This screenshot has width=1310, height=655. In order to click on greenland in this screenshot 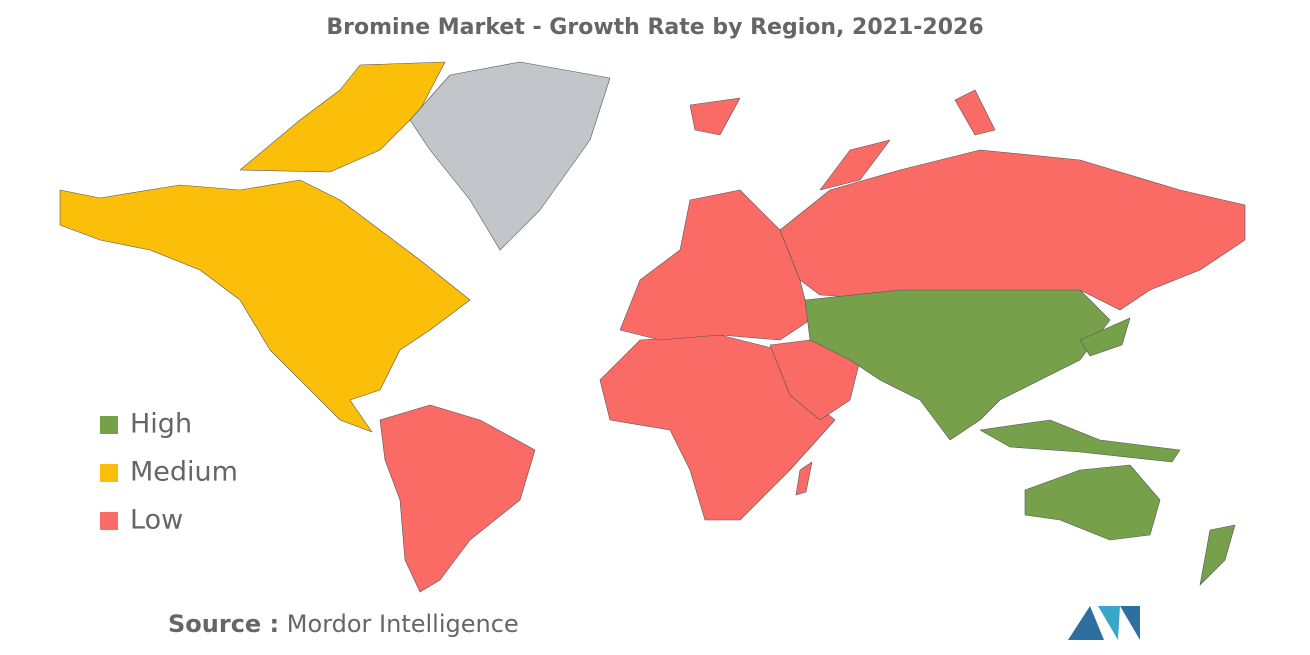, I will do `click(510, 156)`.